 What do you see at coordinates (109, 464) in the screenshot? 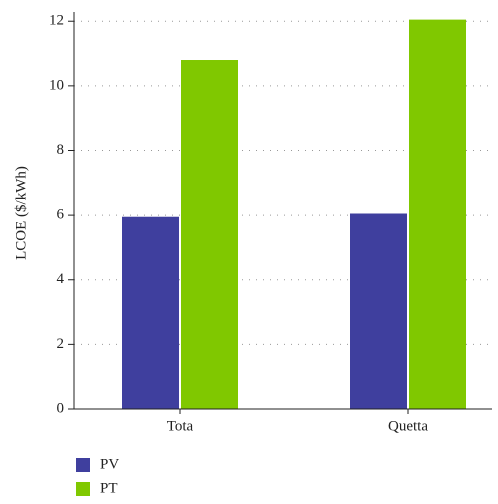
I see `legend-label: PV` at bounding box center [109, 464].